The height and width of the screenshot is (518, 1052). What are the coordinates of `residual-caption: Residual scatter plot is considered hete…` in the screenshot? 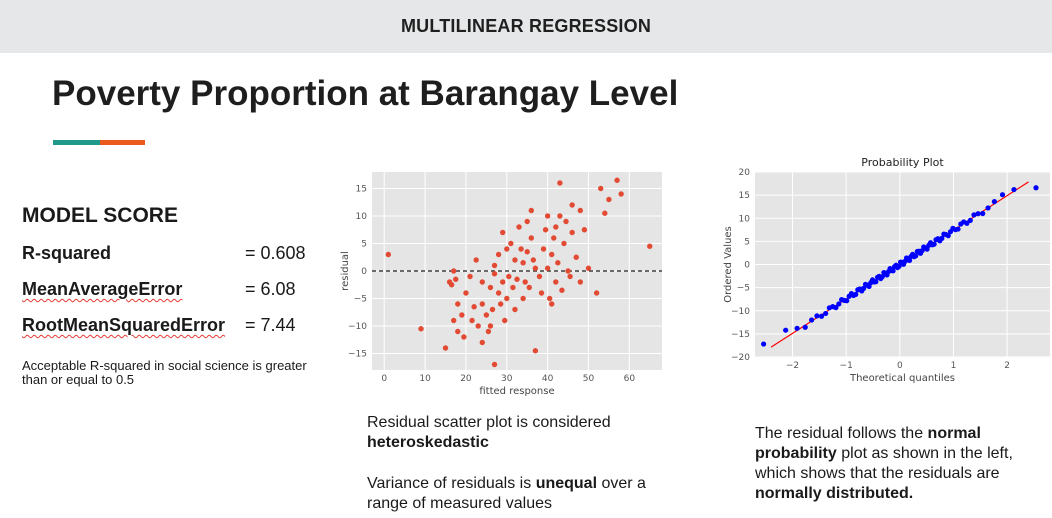 It's located at (527, 433).